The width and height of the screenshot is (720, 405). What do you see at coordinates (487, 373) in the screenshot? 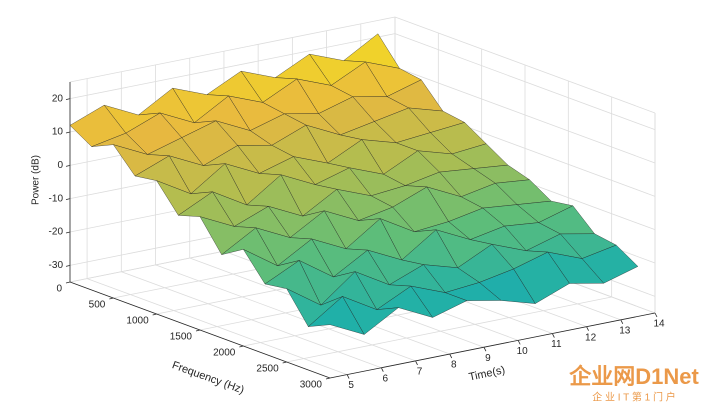
I see `y-axis-label: Time(s)` at bounding box center [487, 373].